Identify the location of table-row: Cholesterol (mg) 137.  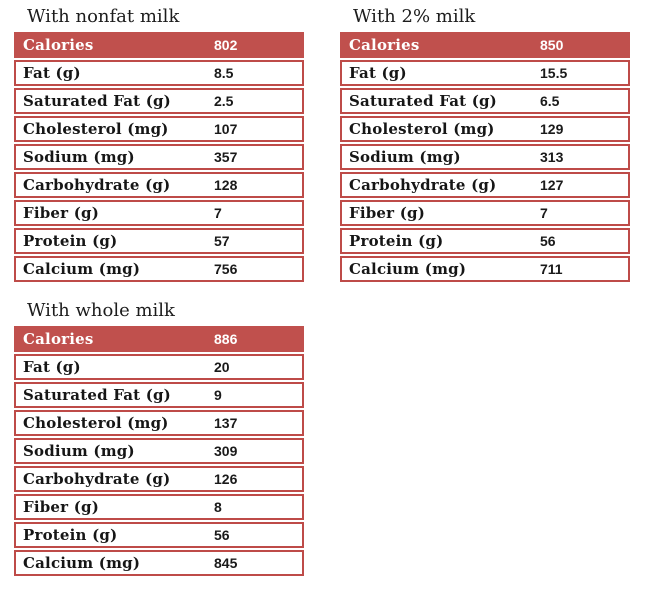
(159, 423).